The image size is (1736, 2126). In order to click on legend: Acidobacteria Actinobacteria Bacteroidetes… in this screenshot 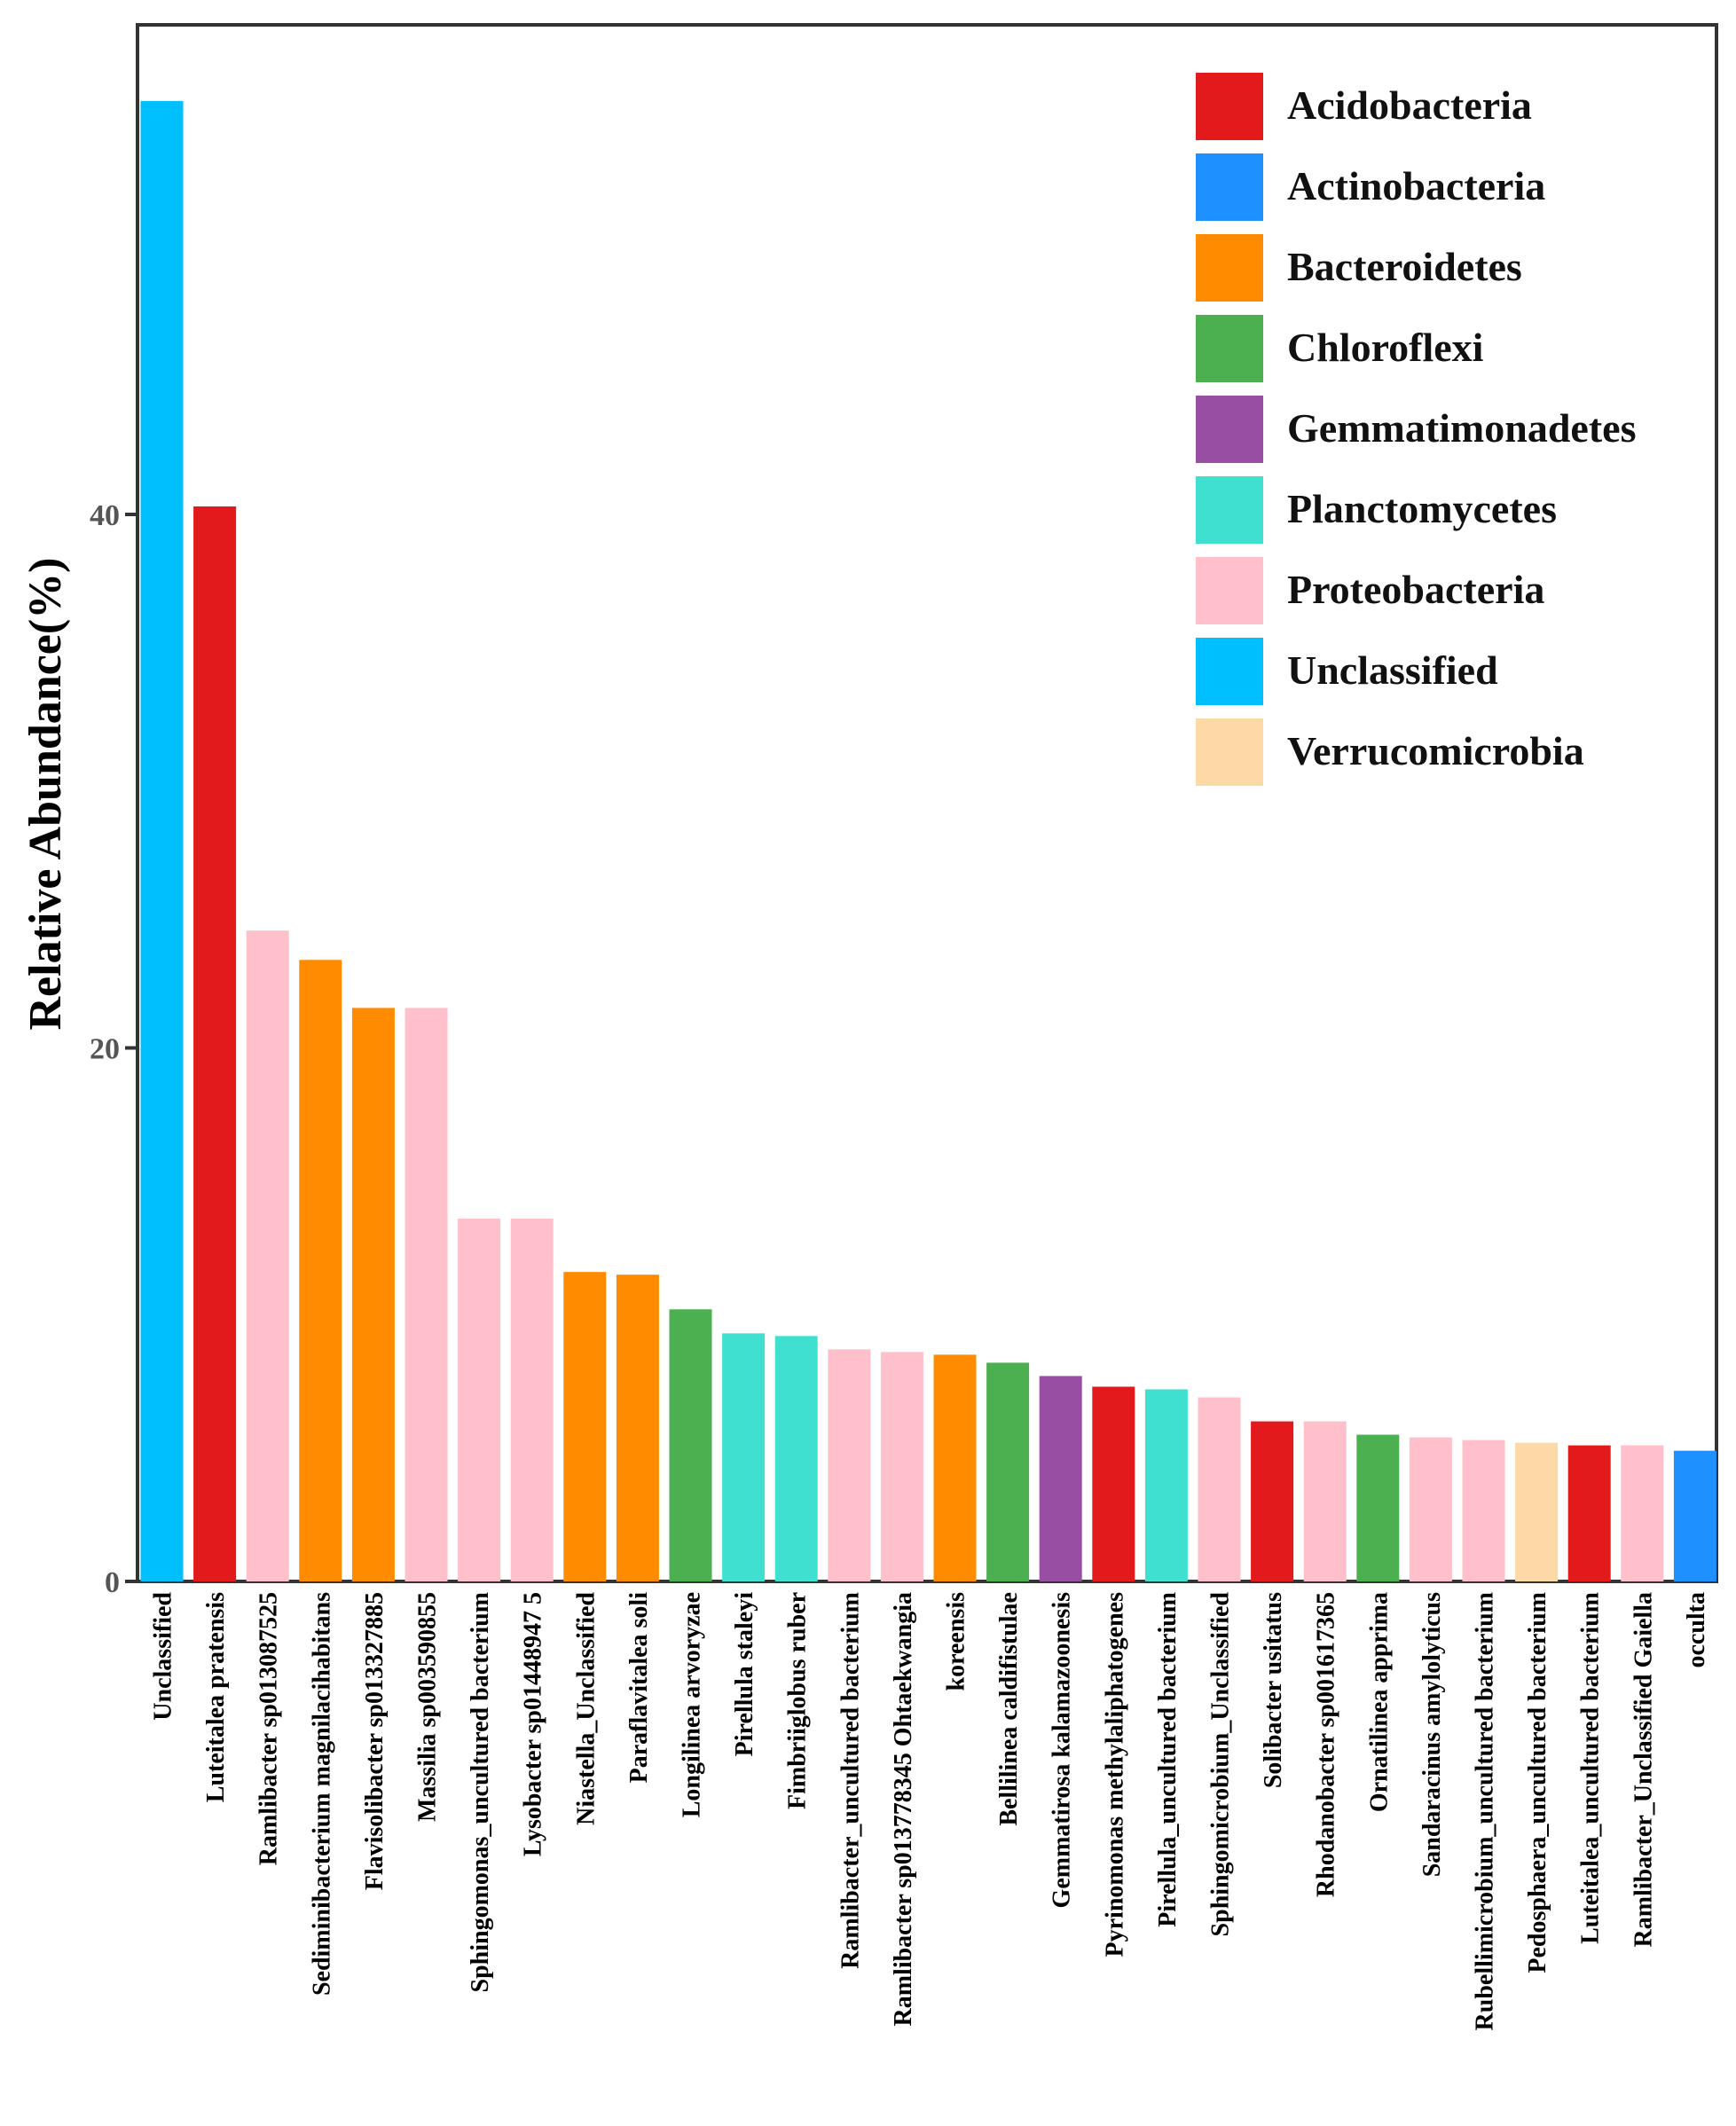, I will do `click(1416, 430)`.